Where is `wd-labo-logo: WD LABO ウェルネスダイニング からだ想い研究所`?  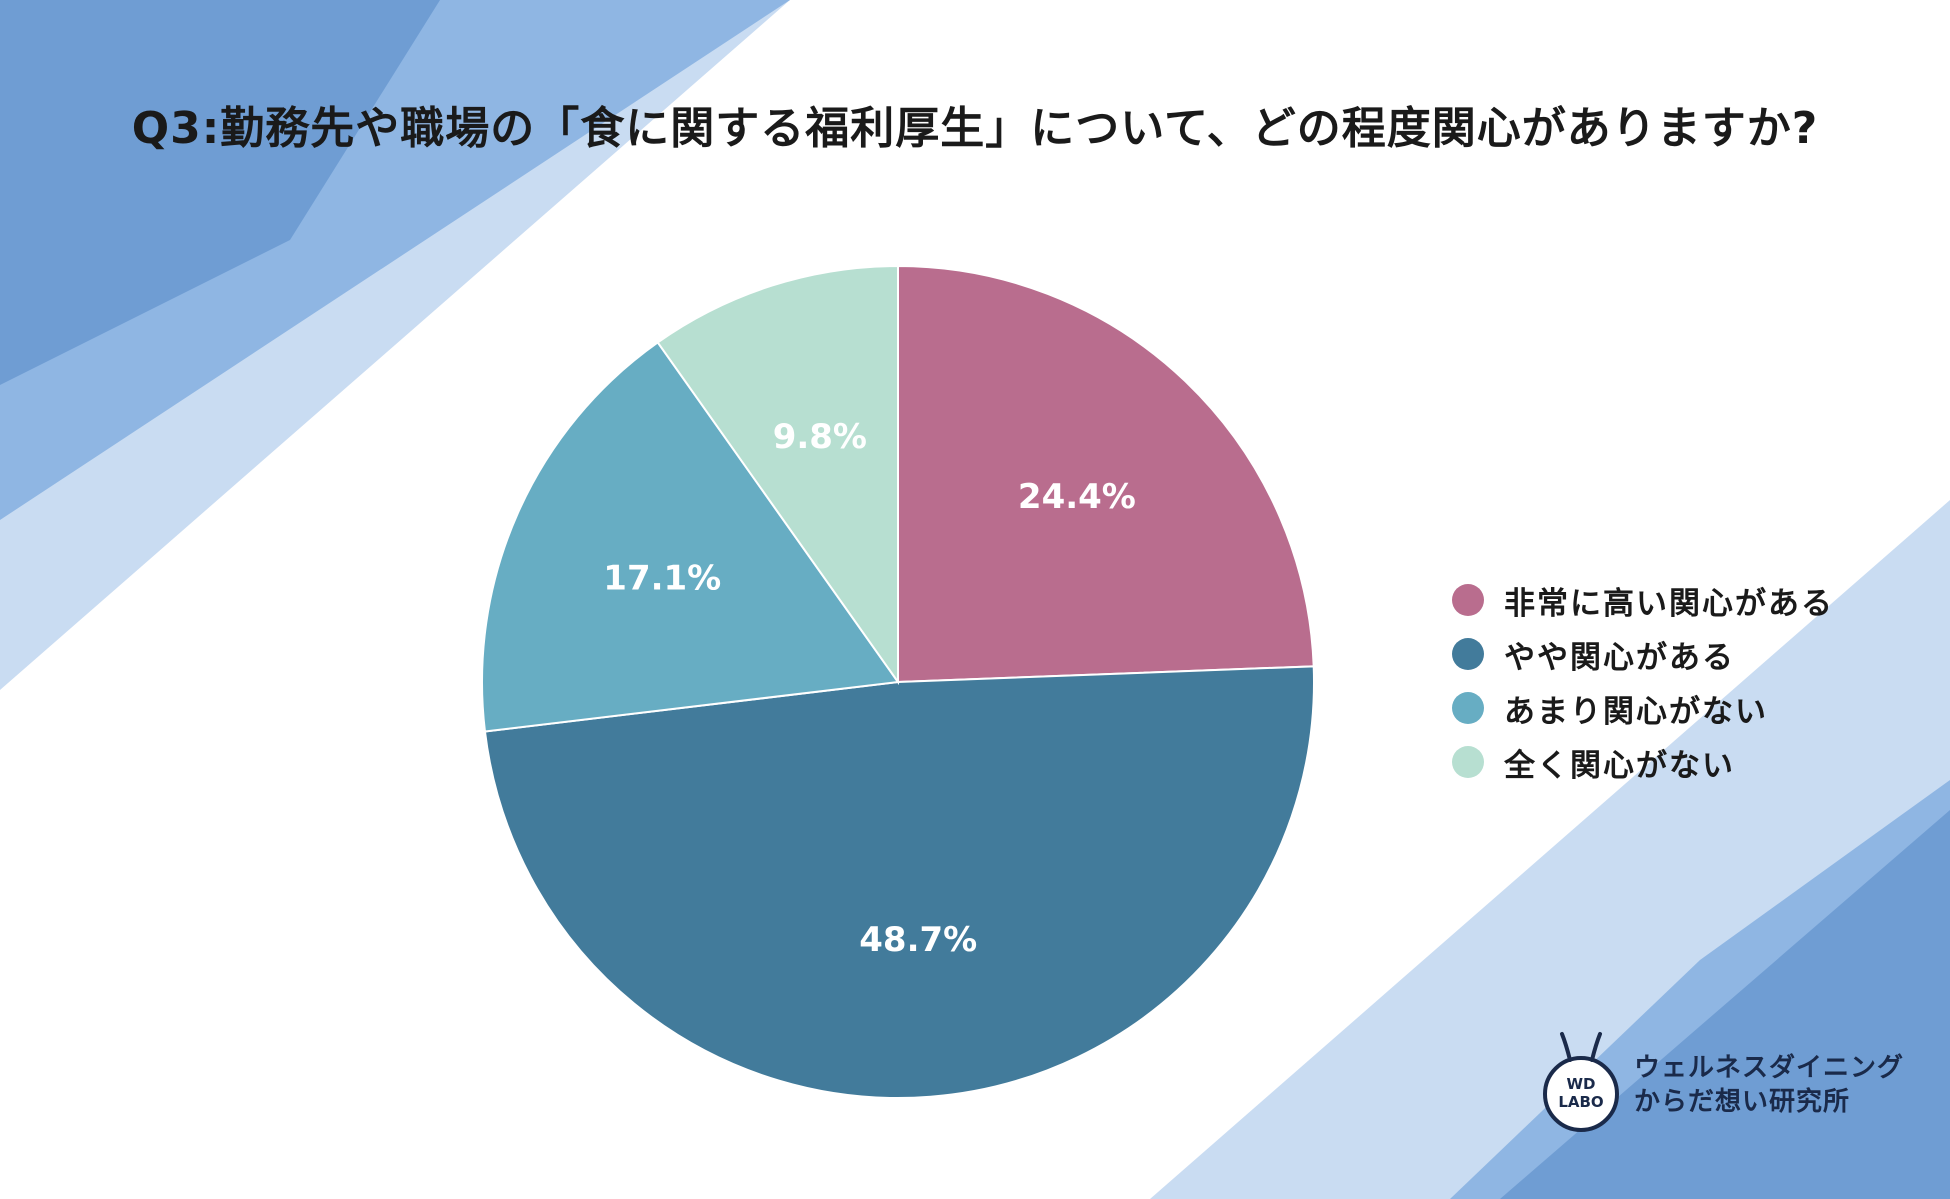 wd-labo-logo: WD LABO ウェルネスダイニング からだ想い研究所 is located at coordinates (1722, 1085).